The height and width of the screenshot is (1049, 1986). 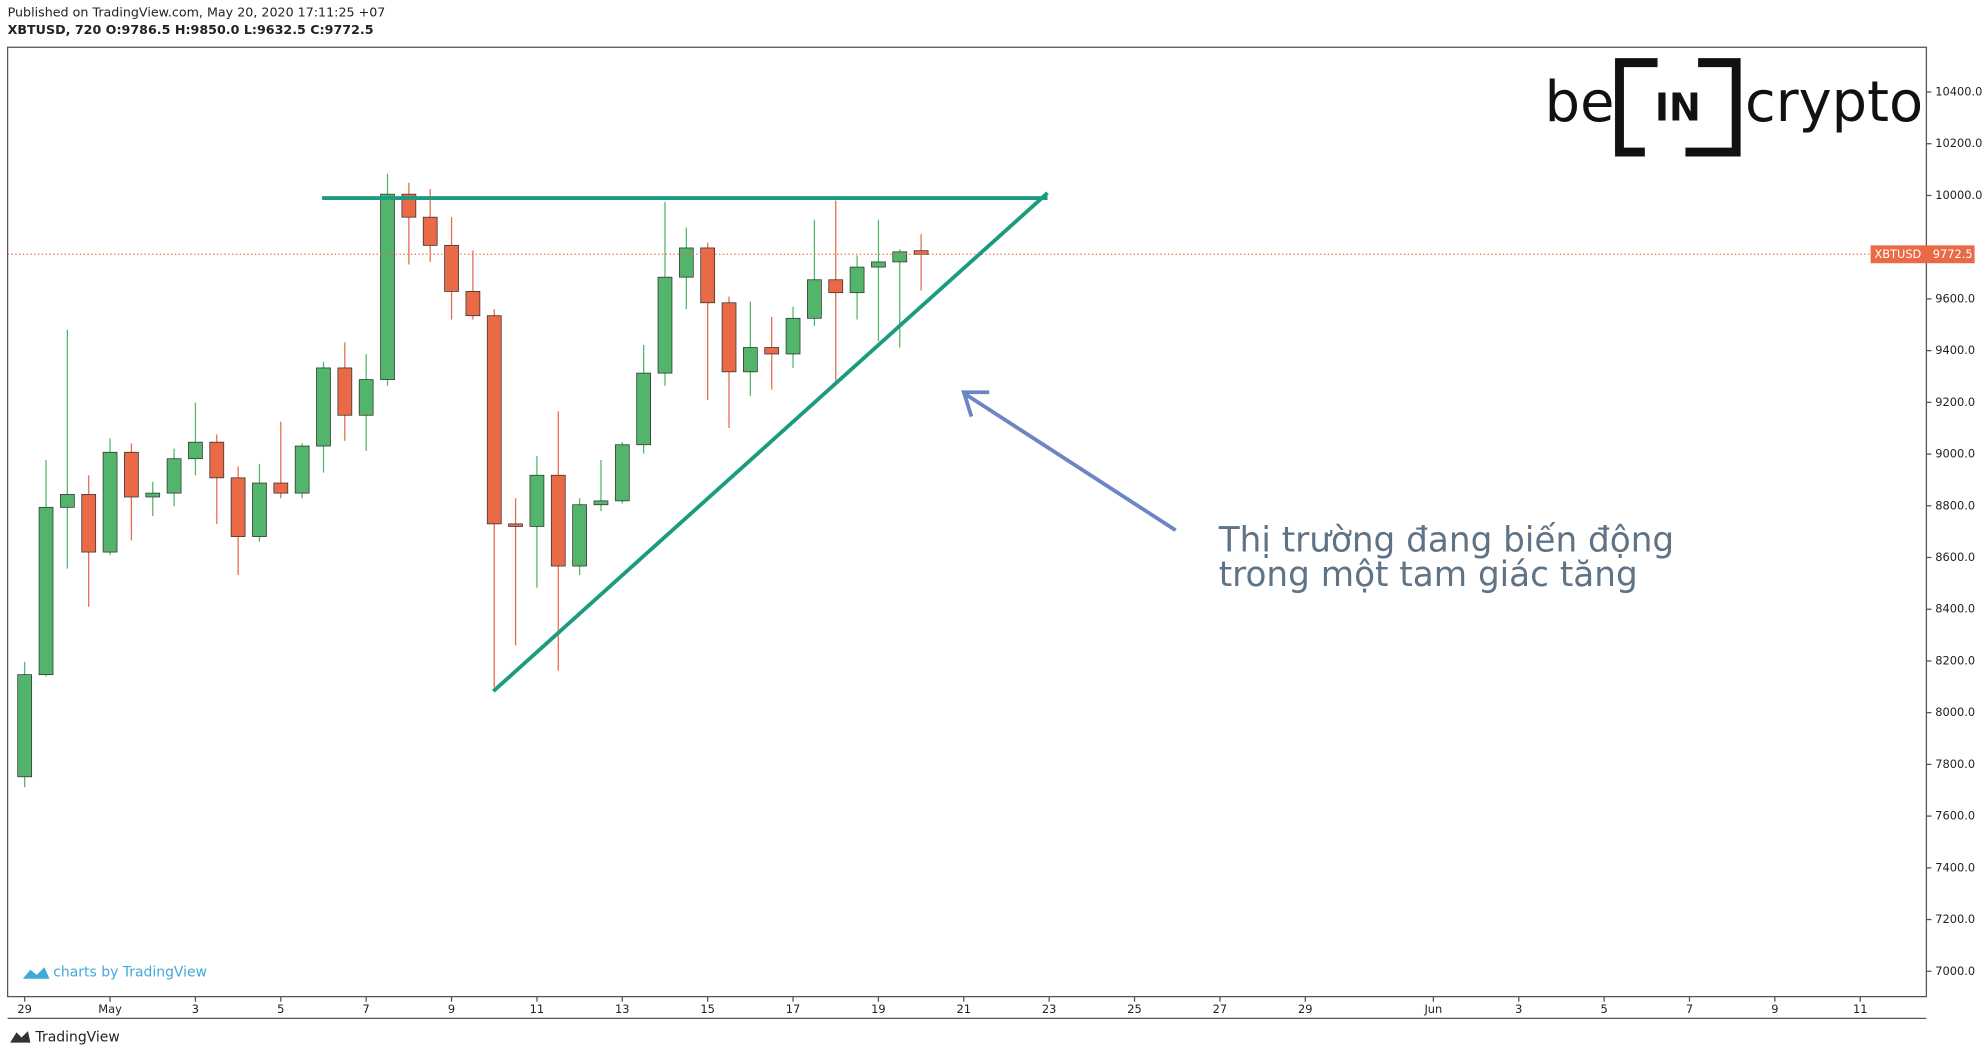 What do you see at coordinates (1446, 540) in the screenshot?
I see `annotation: Thị trường đang biến động` at bounding box center [1446, 540].